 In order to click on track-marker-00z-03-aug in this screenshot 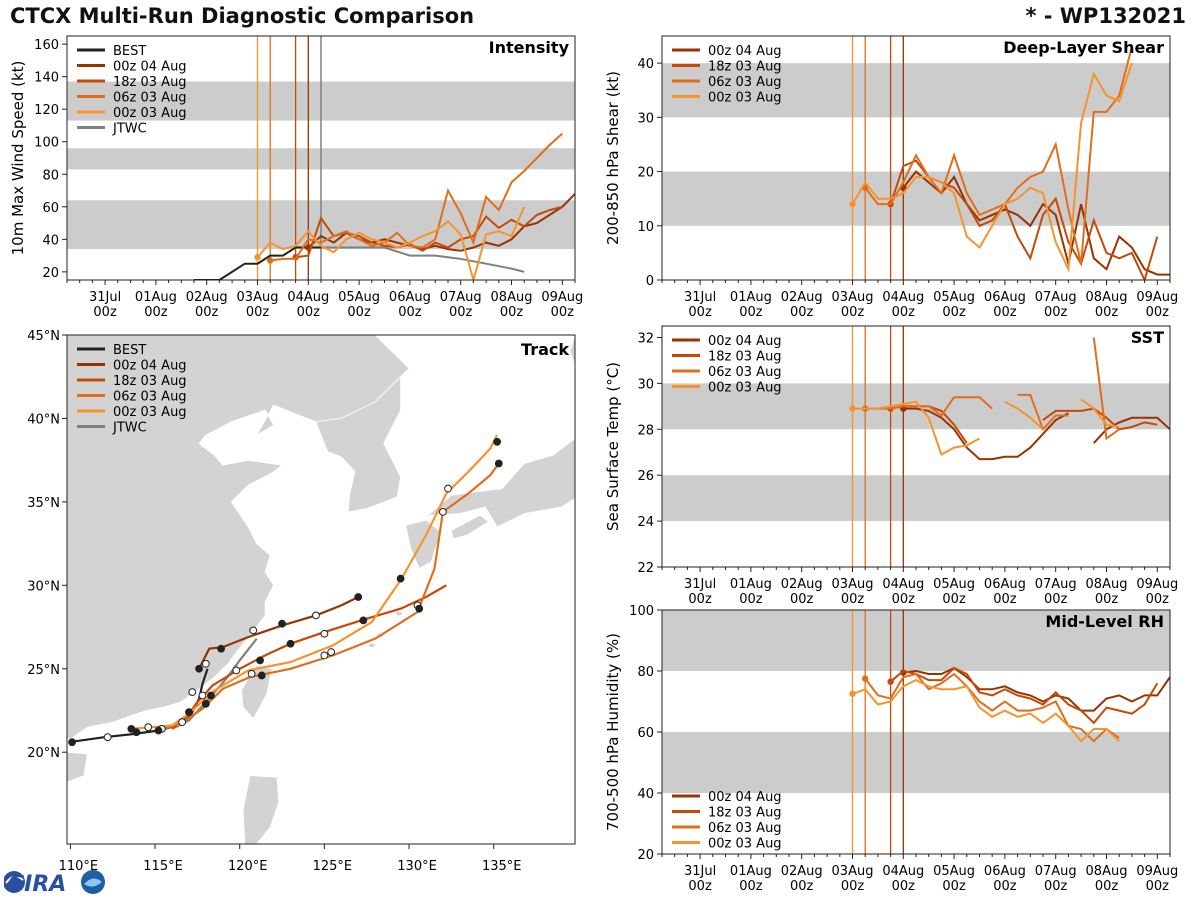, I will do `click(497, 441)`.